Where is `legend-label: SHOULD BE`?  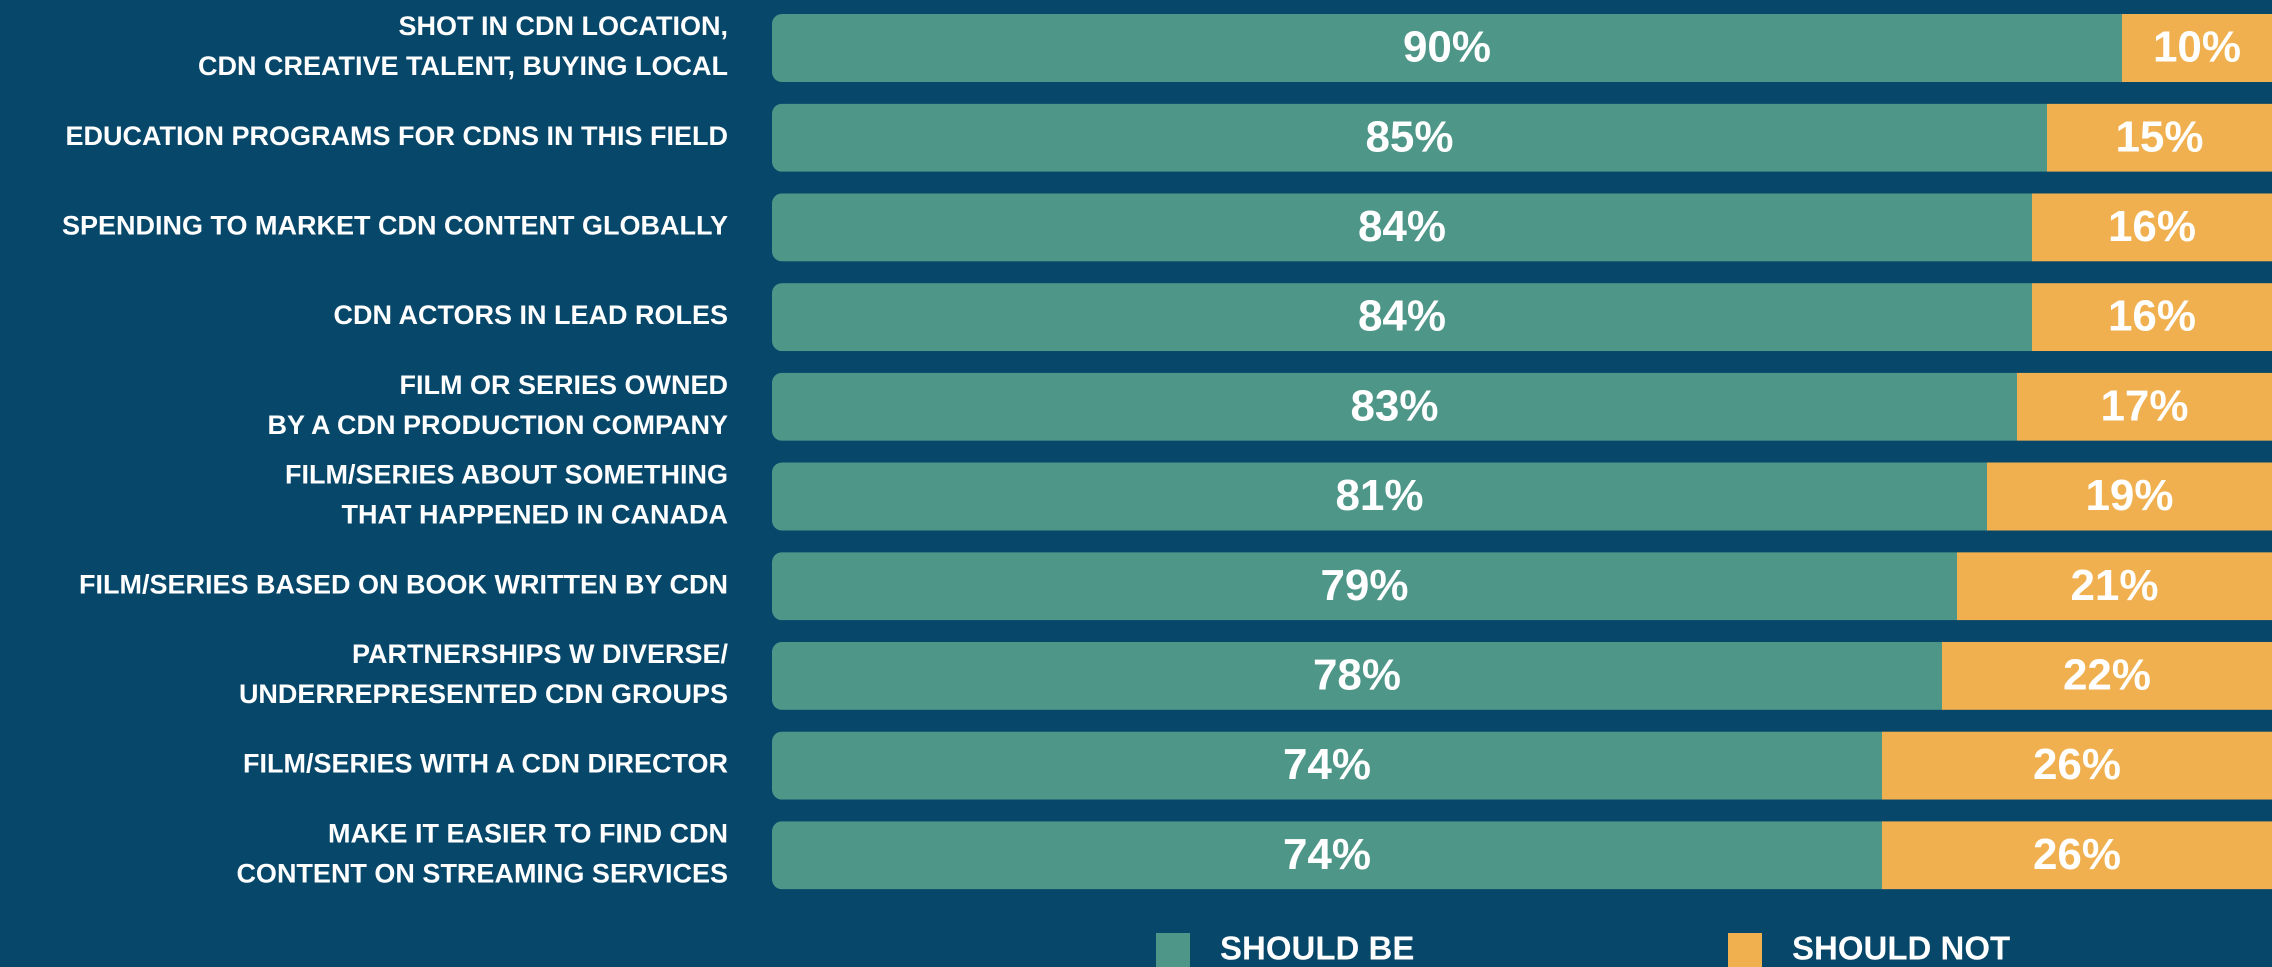 legend-label: SHOULD BE is located at coordinates (1317, 948).